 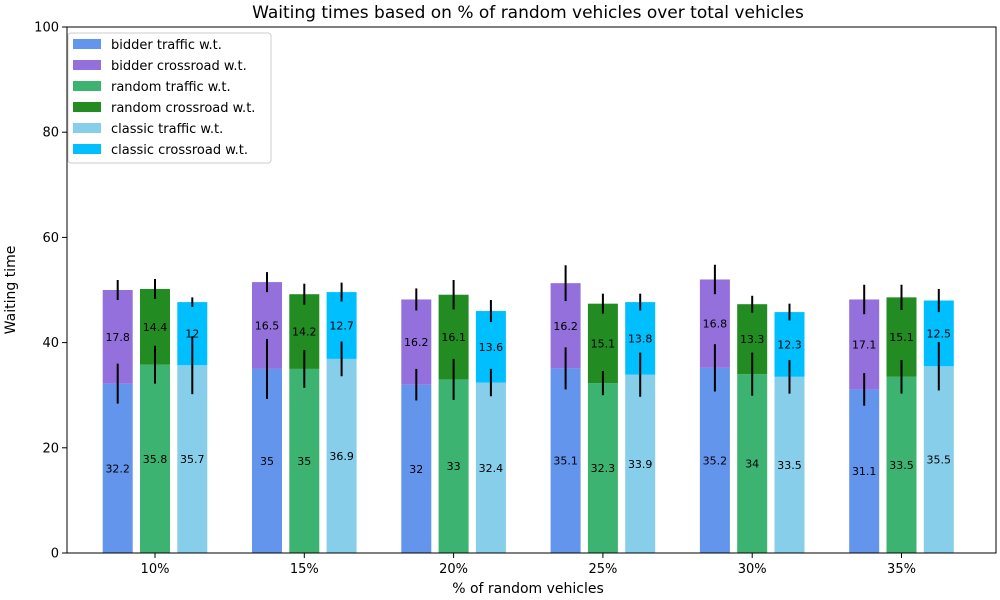 I want to click on random-traffic-value-label: 33.5, so click(x=901, y=465).